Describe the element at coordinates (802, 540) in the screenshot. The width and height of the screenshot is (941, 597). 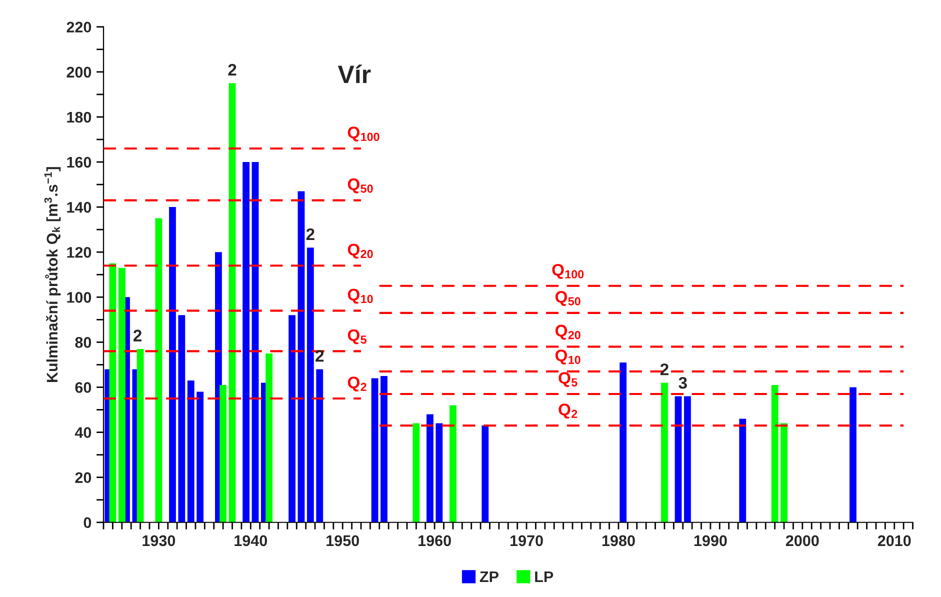
I see `x-tick-label: 2000` at that location.